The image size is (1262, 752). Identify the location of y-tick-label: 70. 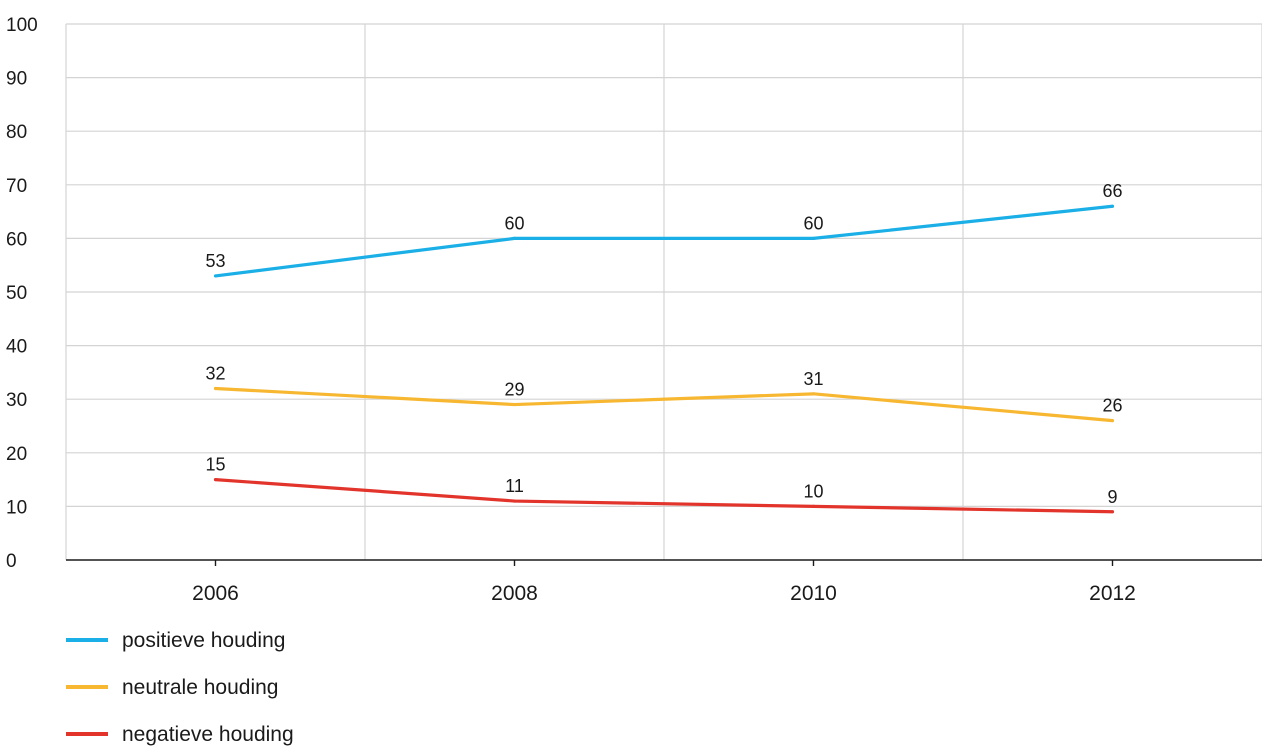
(16, 186).